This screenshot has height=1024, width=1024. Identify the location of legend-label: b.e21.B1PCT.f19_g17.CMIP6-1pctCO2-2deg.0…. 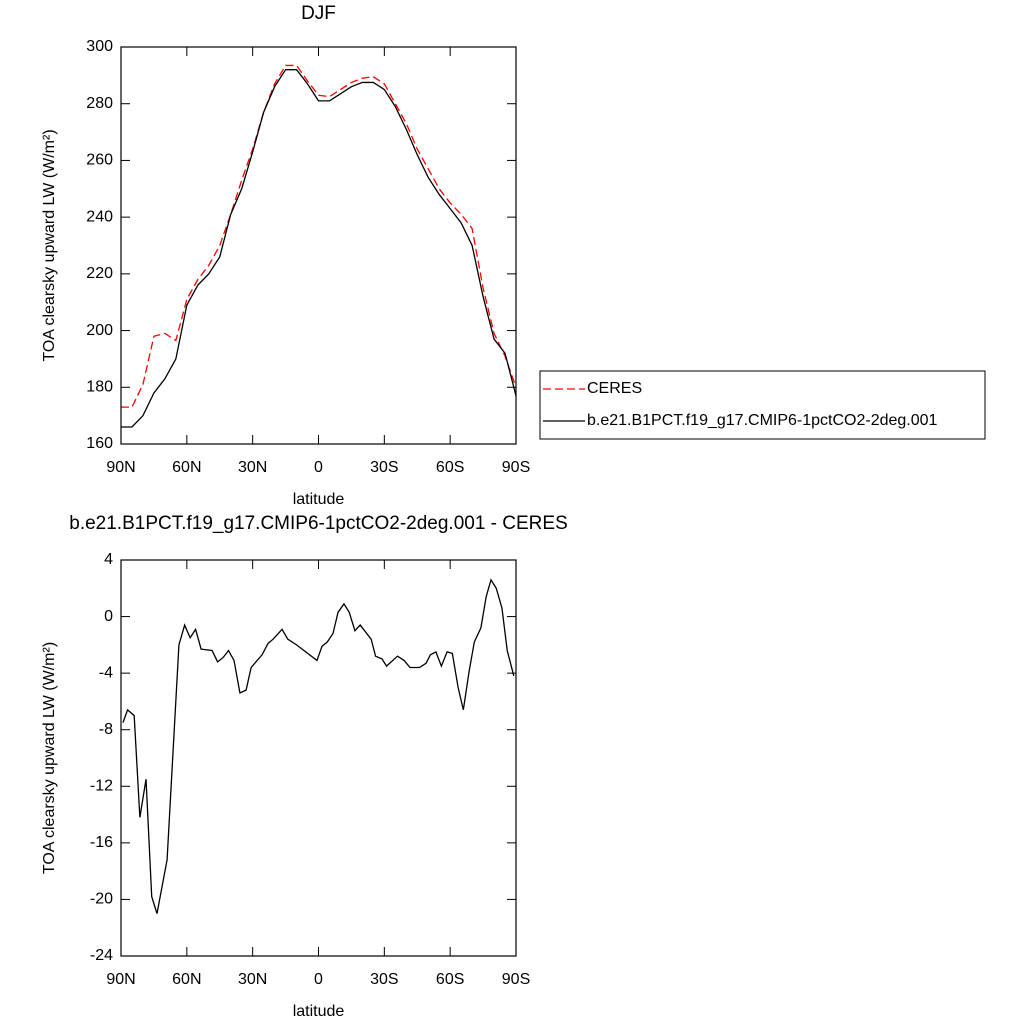
(762, 420).